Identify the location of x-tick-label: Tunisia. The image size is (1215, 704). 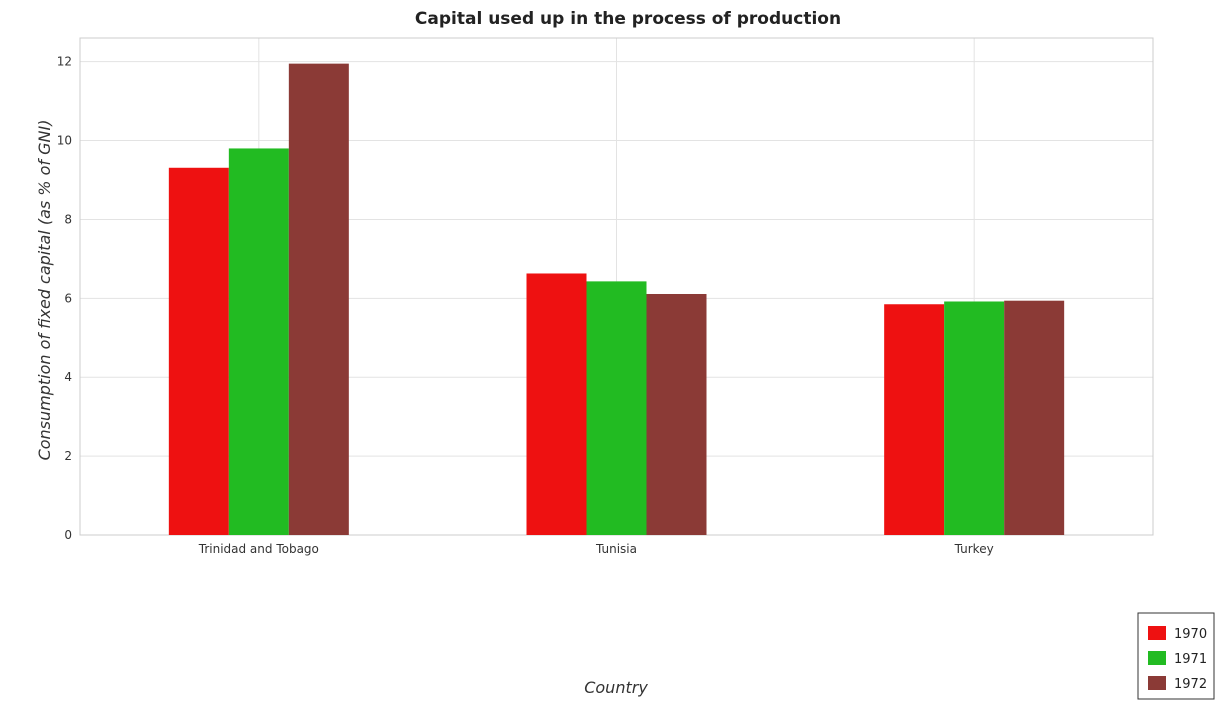
(616, 549).